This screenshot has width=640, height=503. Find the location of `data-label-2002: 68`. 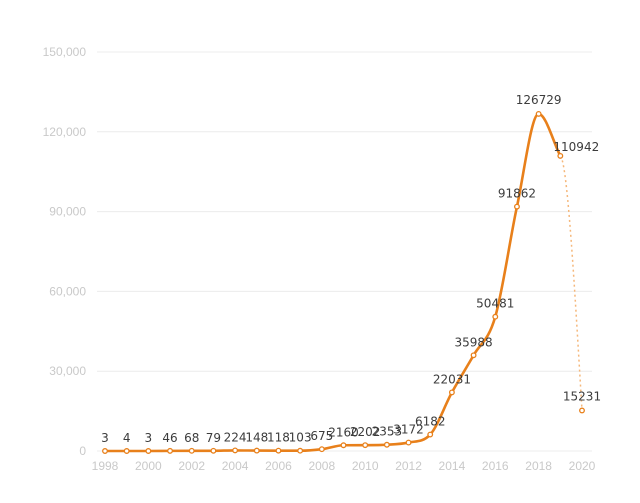

data-label-2002: 68 is located at coordinates (191, 438).